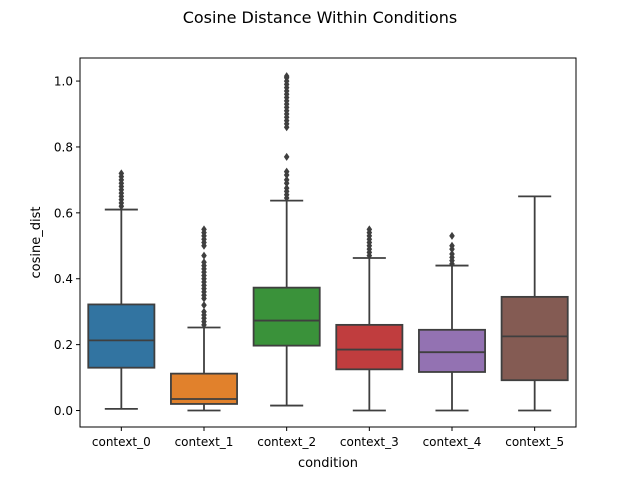  What do you see at coordinates (63, 279) in the screenshot?
I see `y-tick-label: 0.4` at bounding box center [63, 279].